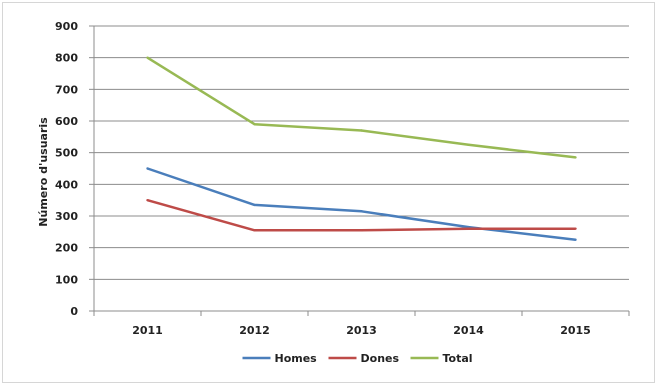 The width and height of the screenshot is (659, 387). Describe the element at coordinates (66, 184) in the screenshot. I see `y-tick-label: 400` at that location.